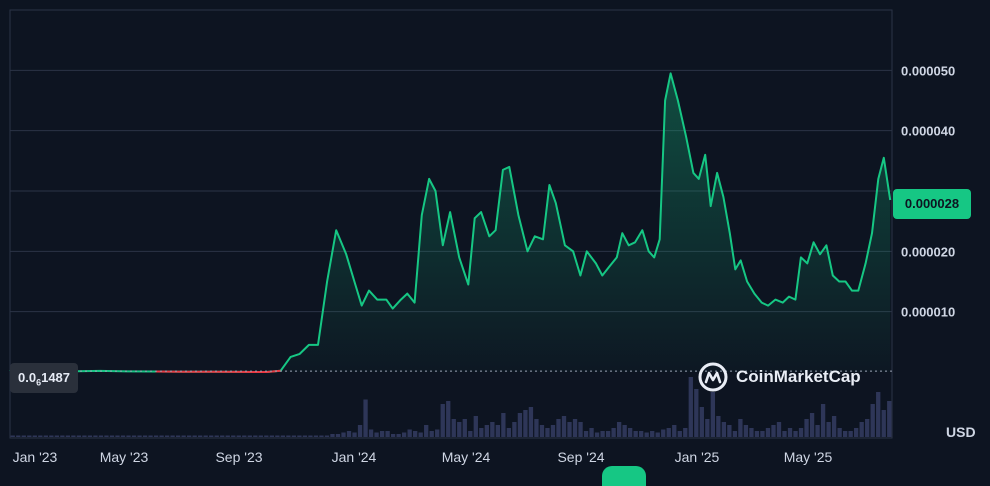 The image size is (990, 486). Describe the element at coordinates (27, 377) in the screenshot. I see `baseline-prefix: 0.0` at that location.